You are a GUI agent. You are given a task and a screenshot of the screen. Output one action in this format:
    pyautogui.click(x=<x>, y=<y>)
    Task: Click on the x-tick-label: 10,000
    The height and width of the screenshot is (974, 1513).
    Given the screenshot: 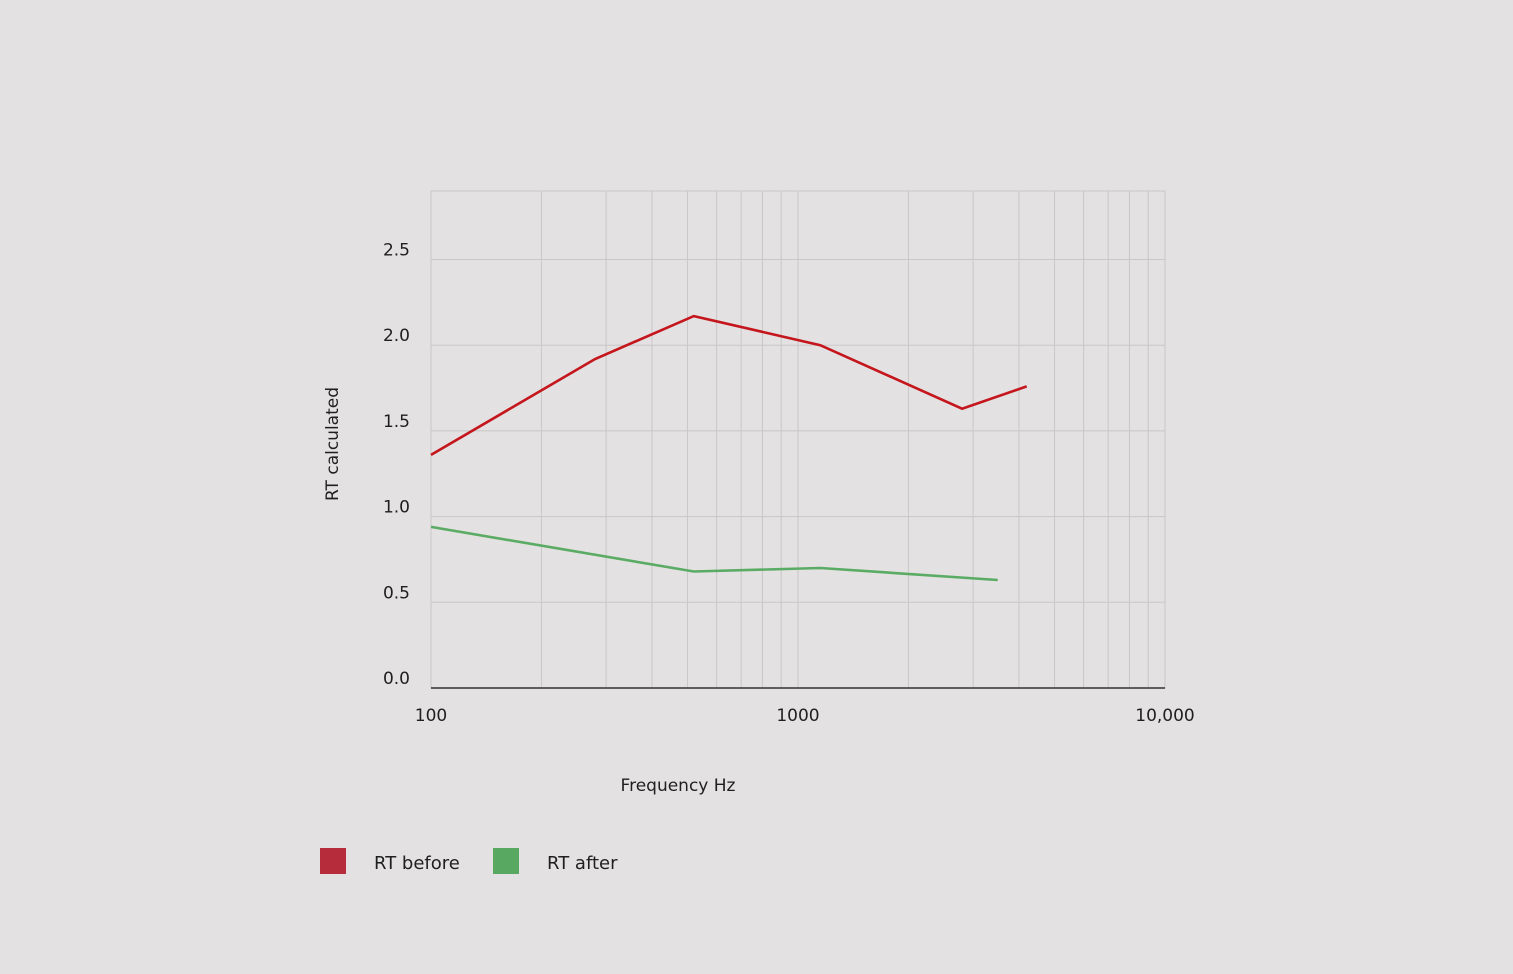 What is the action you would take?
    pyautogui.click(x=1164, y=716)
    